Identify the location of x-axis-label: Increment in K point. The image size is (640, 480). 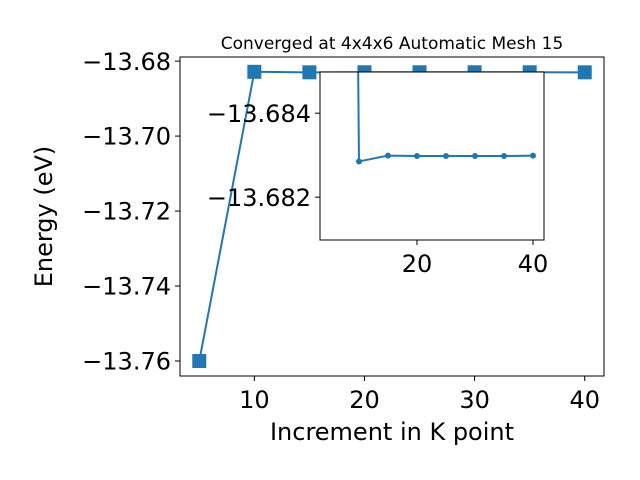
(392, 432).